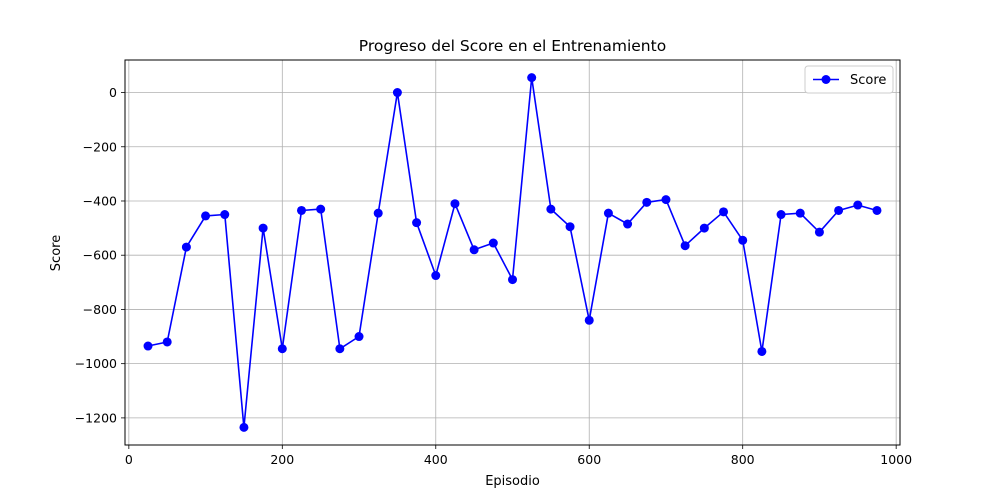 The image size is (1000, 500). What do you see at coordinates (113, 92) in the screenshot?
I see `y-tick-label: 0` at bounding box center [113, 92].